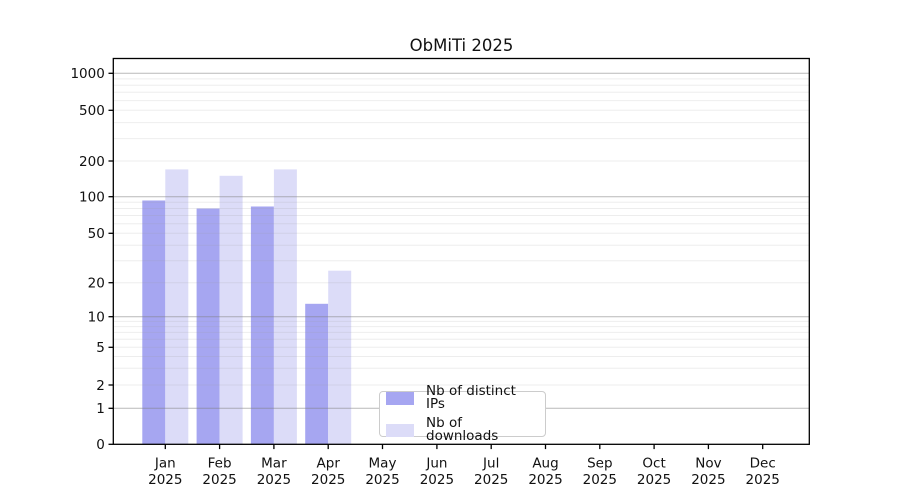  I want to click on legend-item-downloads: Nb of downloads, so click(461, 429).